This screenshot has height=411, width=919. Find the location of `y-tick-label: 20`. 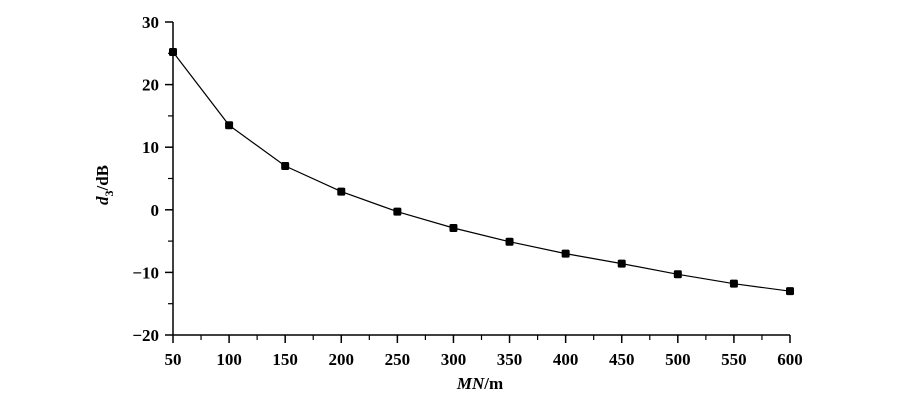

y-tick-label: 20 is located at coordinates (150, 85).